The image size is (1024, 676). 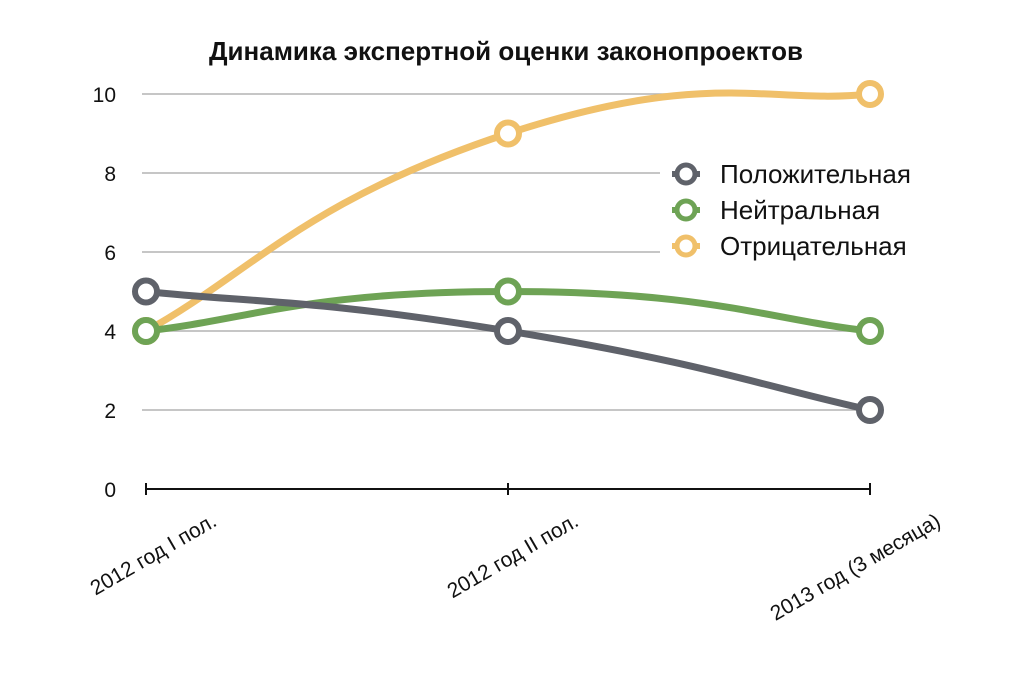 I want to click on legend-label: Нейтральная, so click(x=800, y=210).